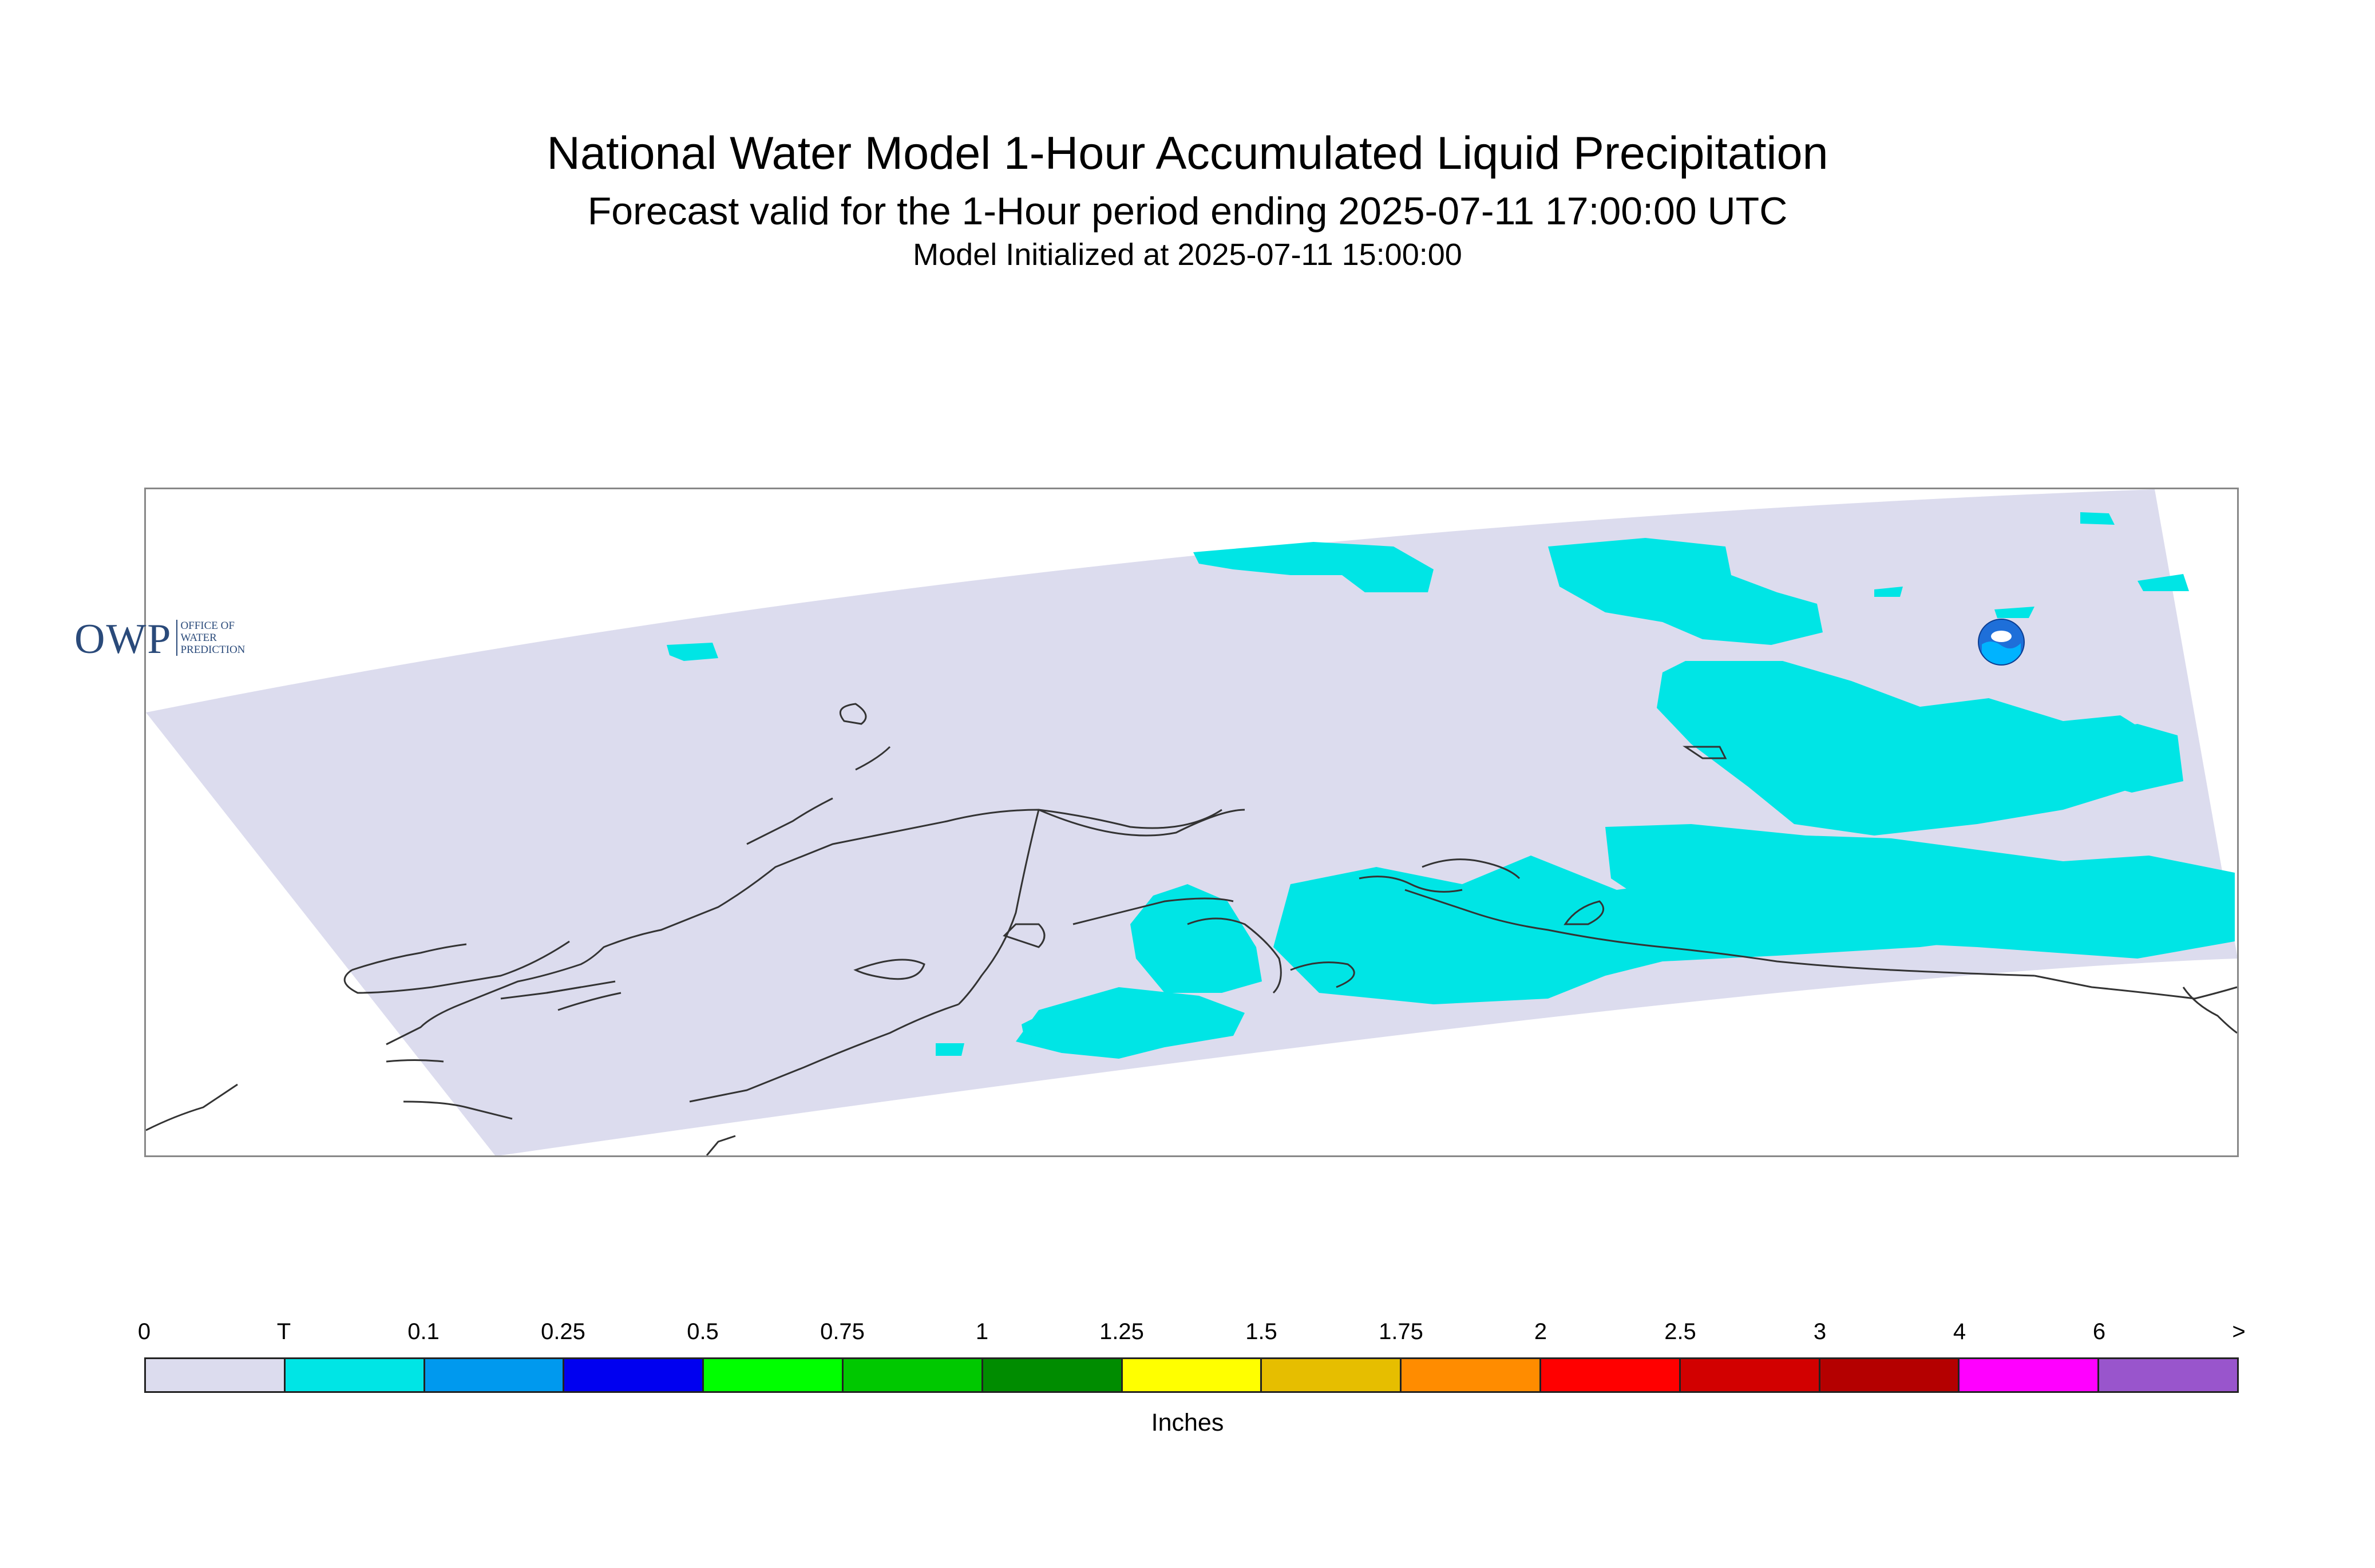  What do you see at coordinates (208, 626) in the screenshot?
I see `owp-logo-line-1: OFFICE OF` at bounding box center [208, 626].